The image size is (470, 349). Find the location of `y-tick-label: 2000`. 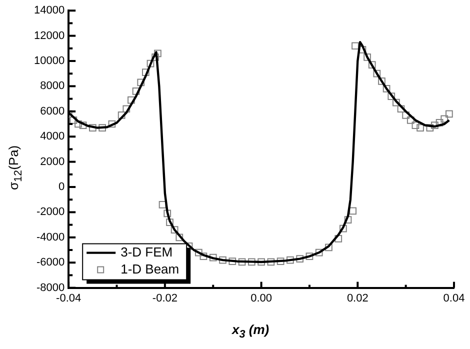

y-tick-label: 2000 is located at coordinates (52, 162).